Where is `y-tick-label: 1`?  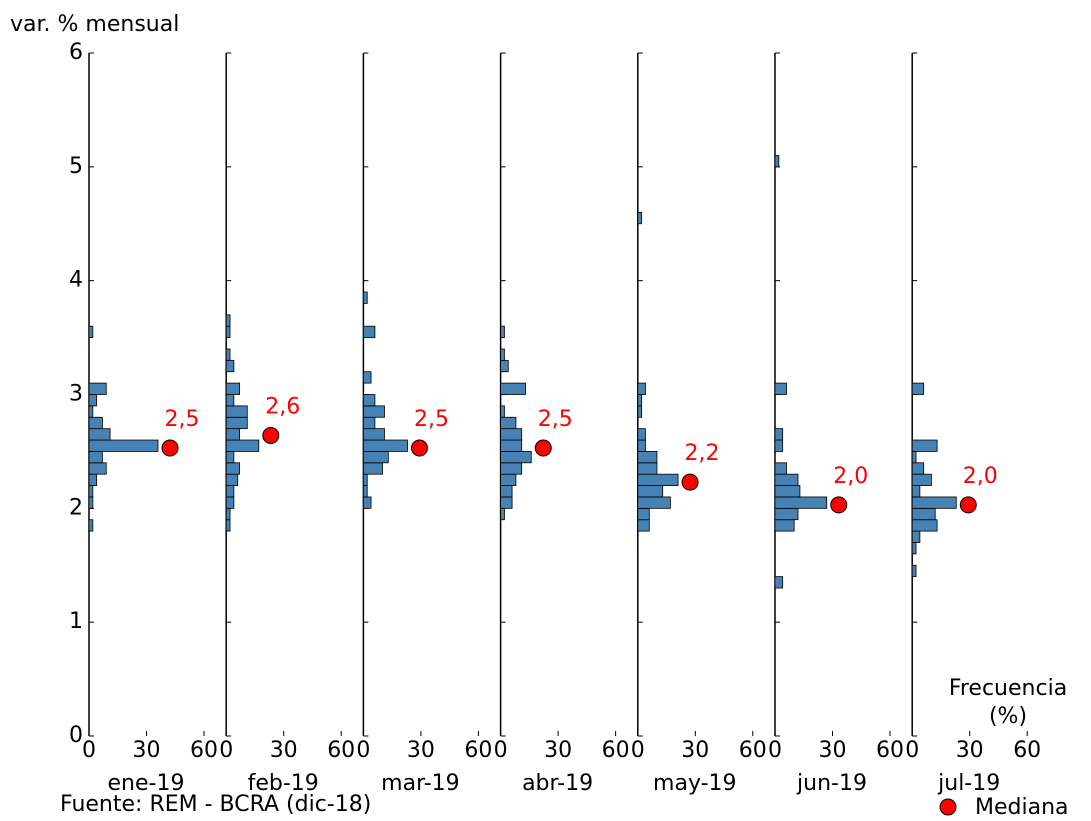
y-tick-label: 1 is located at coordinates (76, 621).